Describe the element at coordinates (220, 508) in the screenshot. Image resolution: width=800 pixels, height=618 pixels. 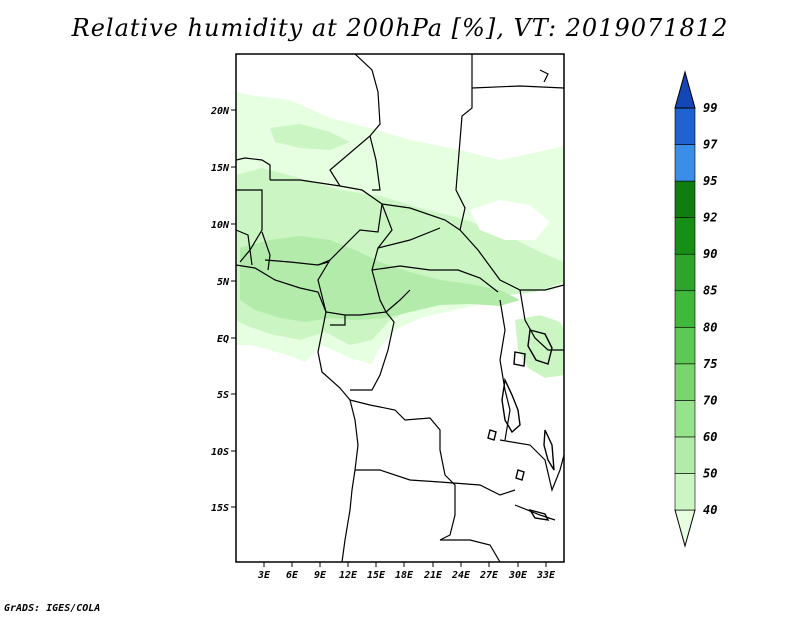
I see `lat-label: 15S` at that location.